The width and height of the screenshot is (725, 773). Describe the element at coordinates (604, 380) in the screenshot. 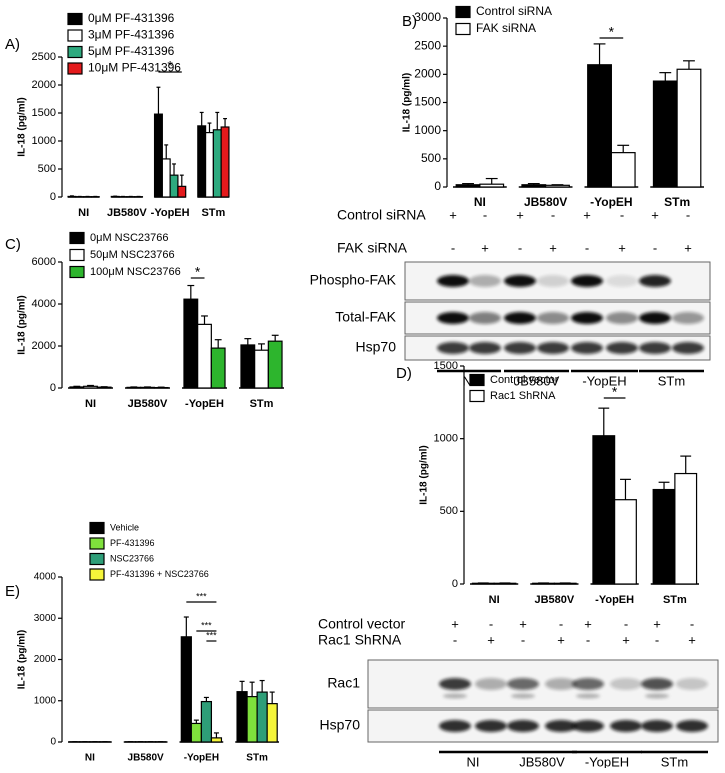

I see `lane-group-label: -YopEH` at that location.